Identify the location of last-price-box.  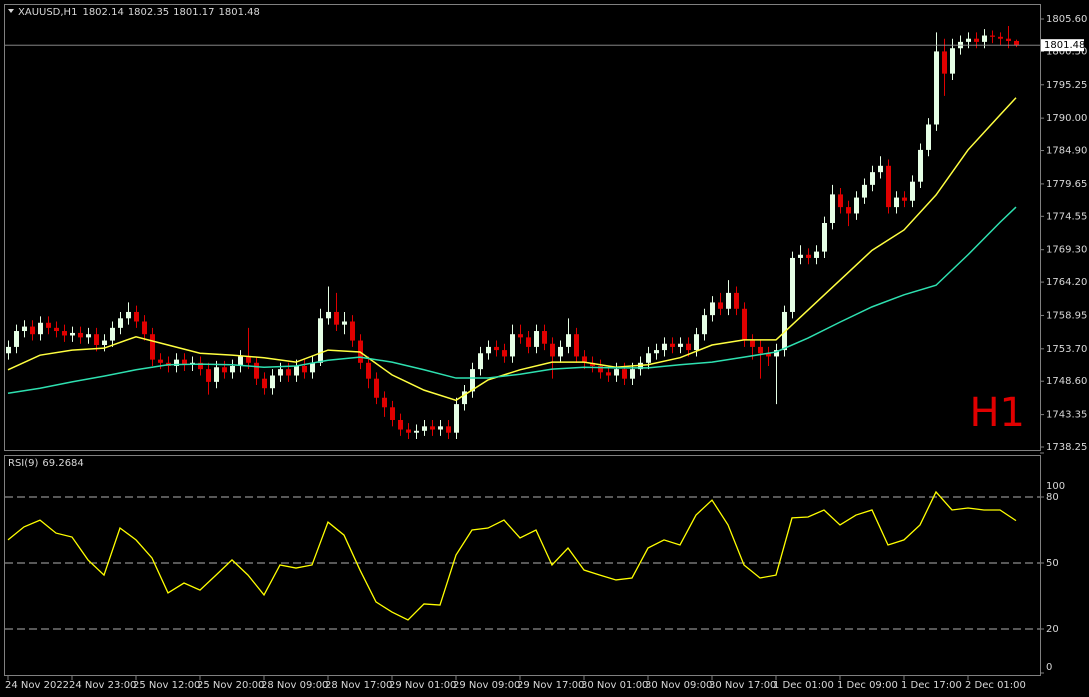
(1062, 45).